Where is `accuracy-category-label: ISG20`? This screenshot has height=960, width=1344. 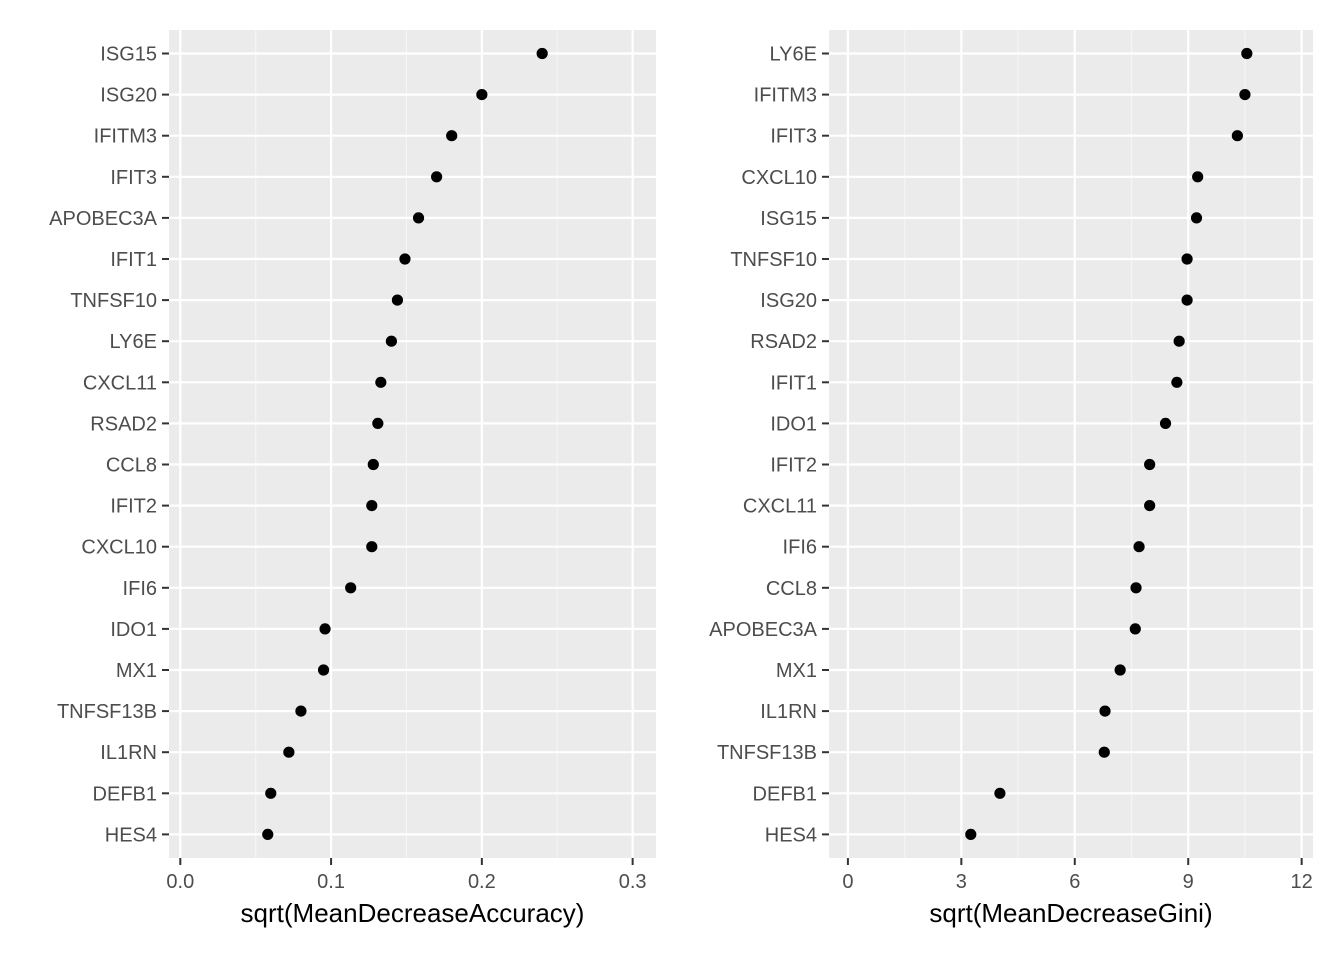
accuracy-category-label: ISG20 is located at coordinates (128, 96).